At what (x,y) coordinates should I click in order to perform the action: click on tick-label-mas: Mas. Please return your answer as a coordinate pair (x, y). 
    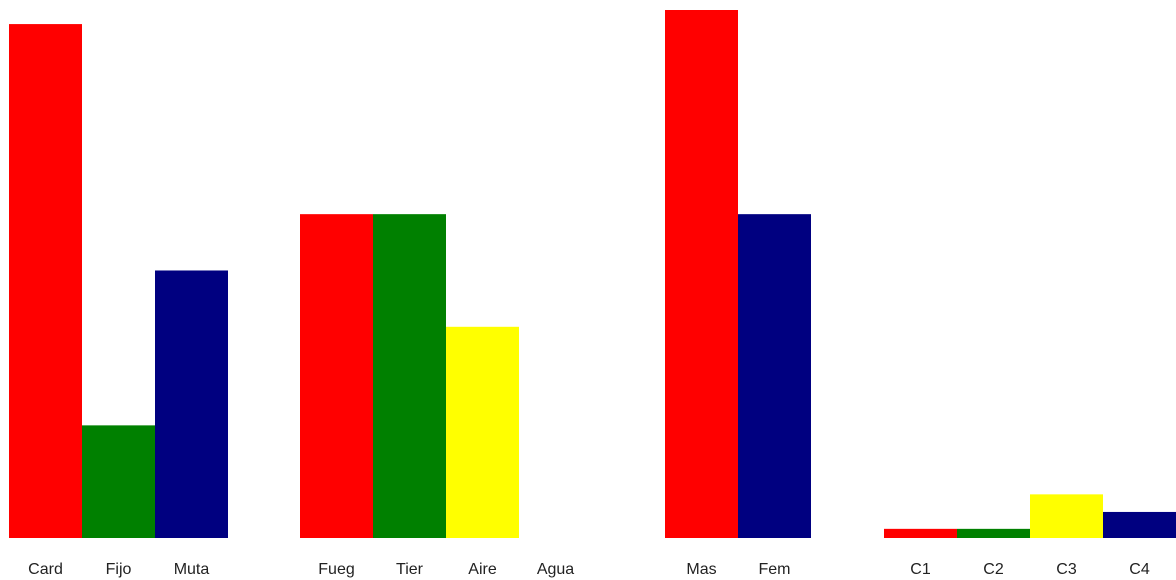
    Looking at the image, I should click on (701, 569).